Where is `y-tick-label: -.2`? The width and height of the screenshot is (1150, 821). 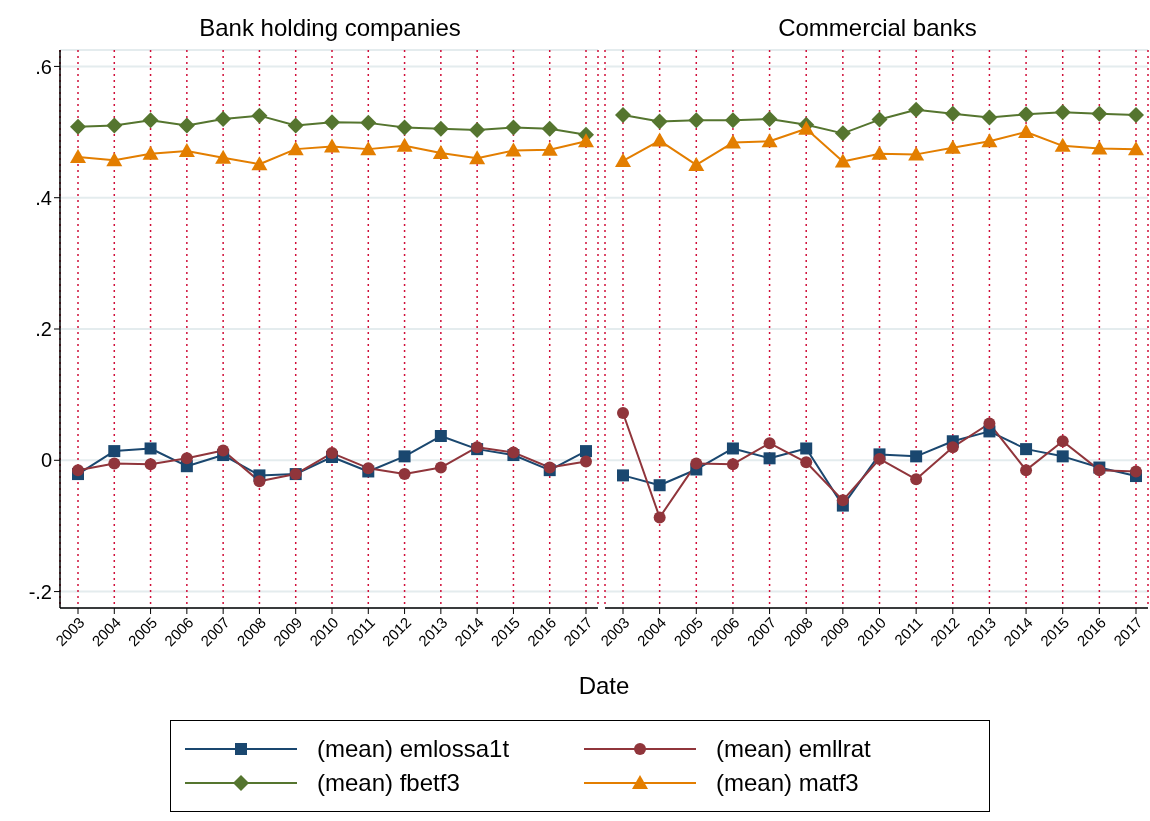
y-tick-label: -.2 is located at coordinates (40, 591).